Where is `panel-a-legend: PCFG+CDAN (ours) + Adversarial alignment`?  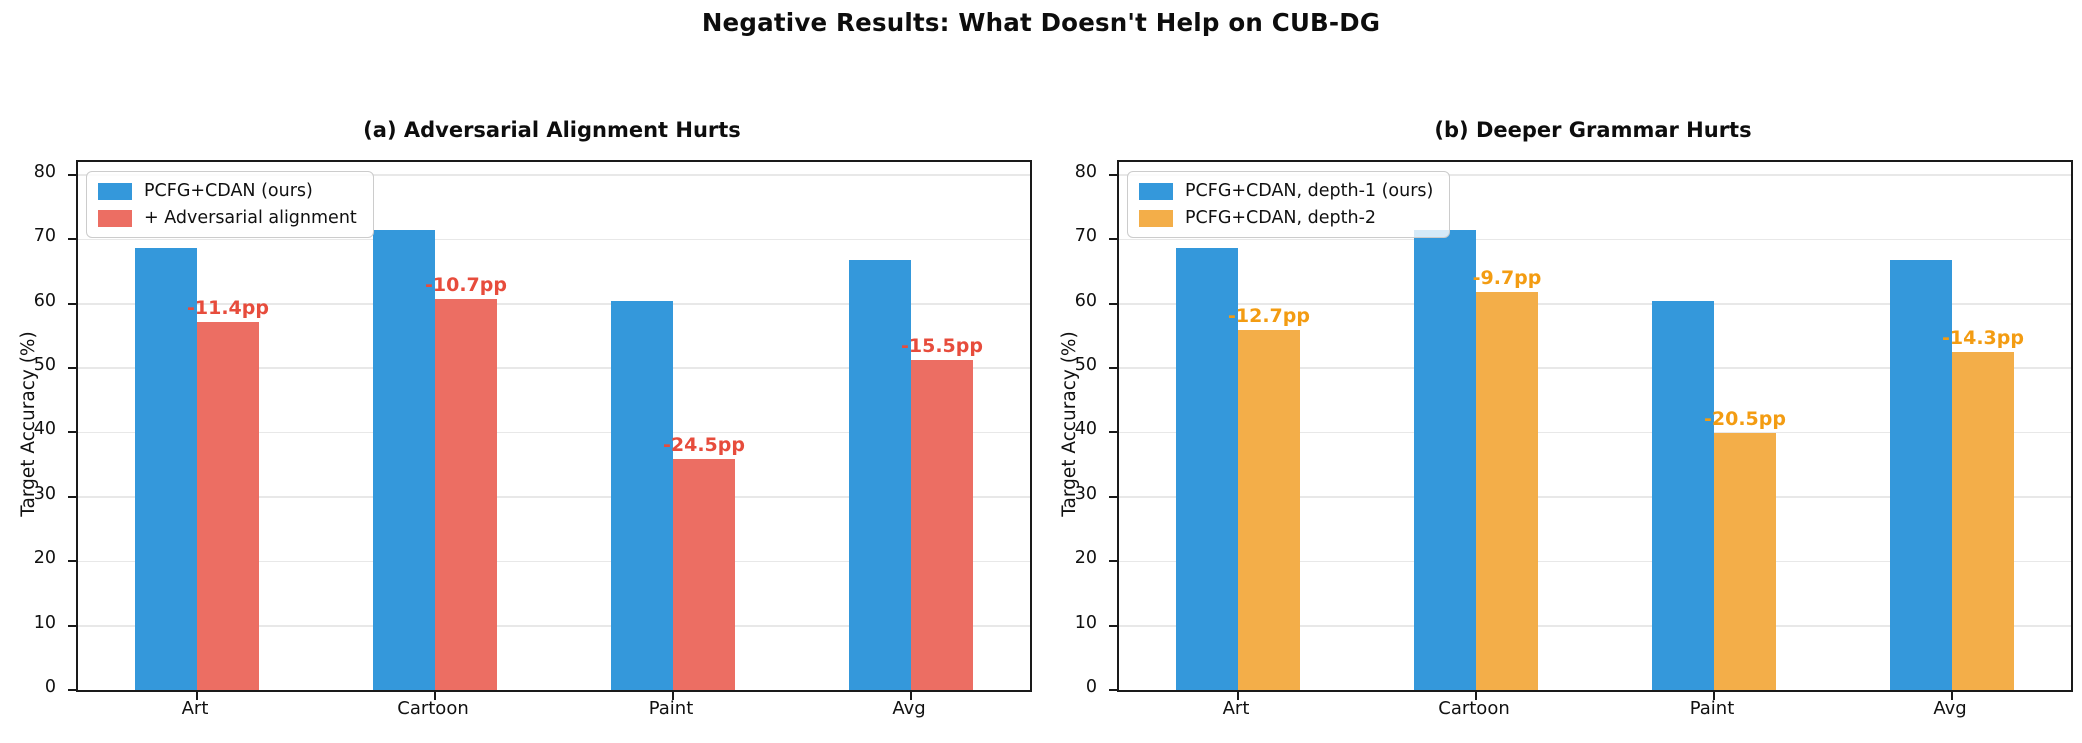 panel-a-legend: PCFG+CDAN (ours) + Adversarial alignment is located at coordinates (230, 204).